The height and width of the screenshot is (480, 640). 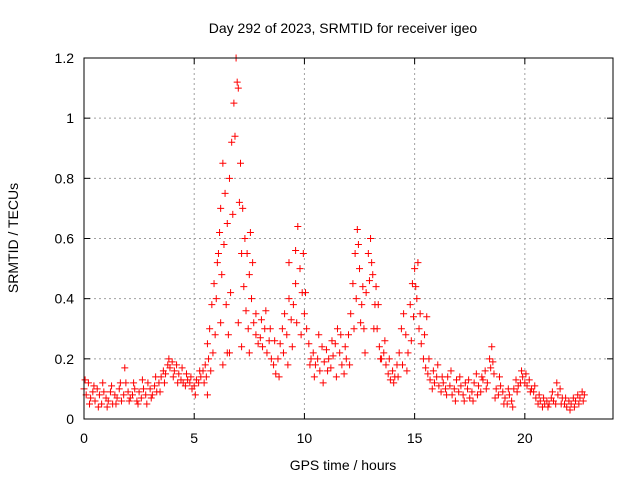 What do you see at coordinates (84, 438) in the screenshot?
I see `x-tick-label: 0` at bounding box center [84, 438].